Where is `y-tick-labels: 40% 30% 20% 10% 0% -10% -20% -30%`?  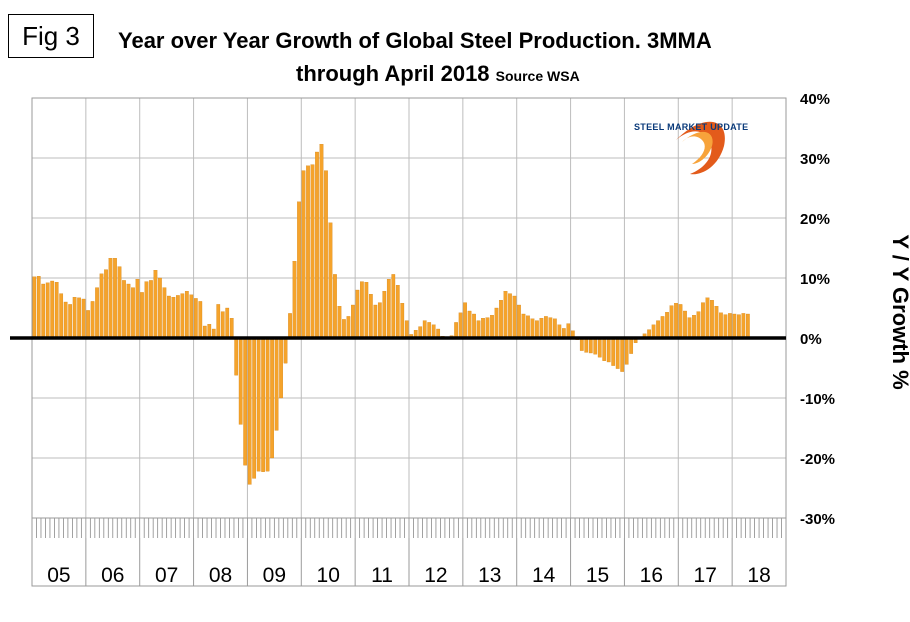
y-tick-labels: 40% 30% 20% 10% 0% -10% -20% -30% is located at coordinates (817, 309).